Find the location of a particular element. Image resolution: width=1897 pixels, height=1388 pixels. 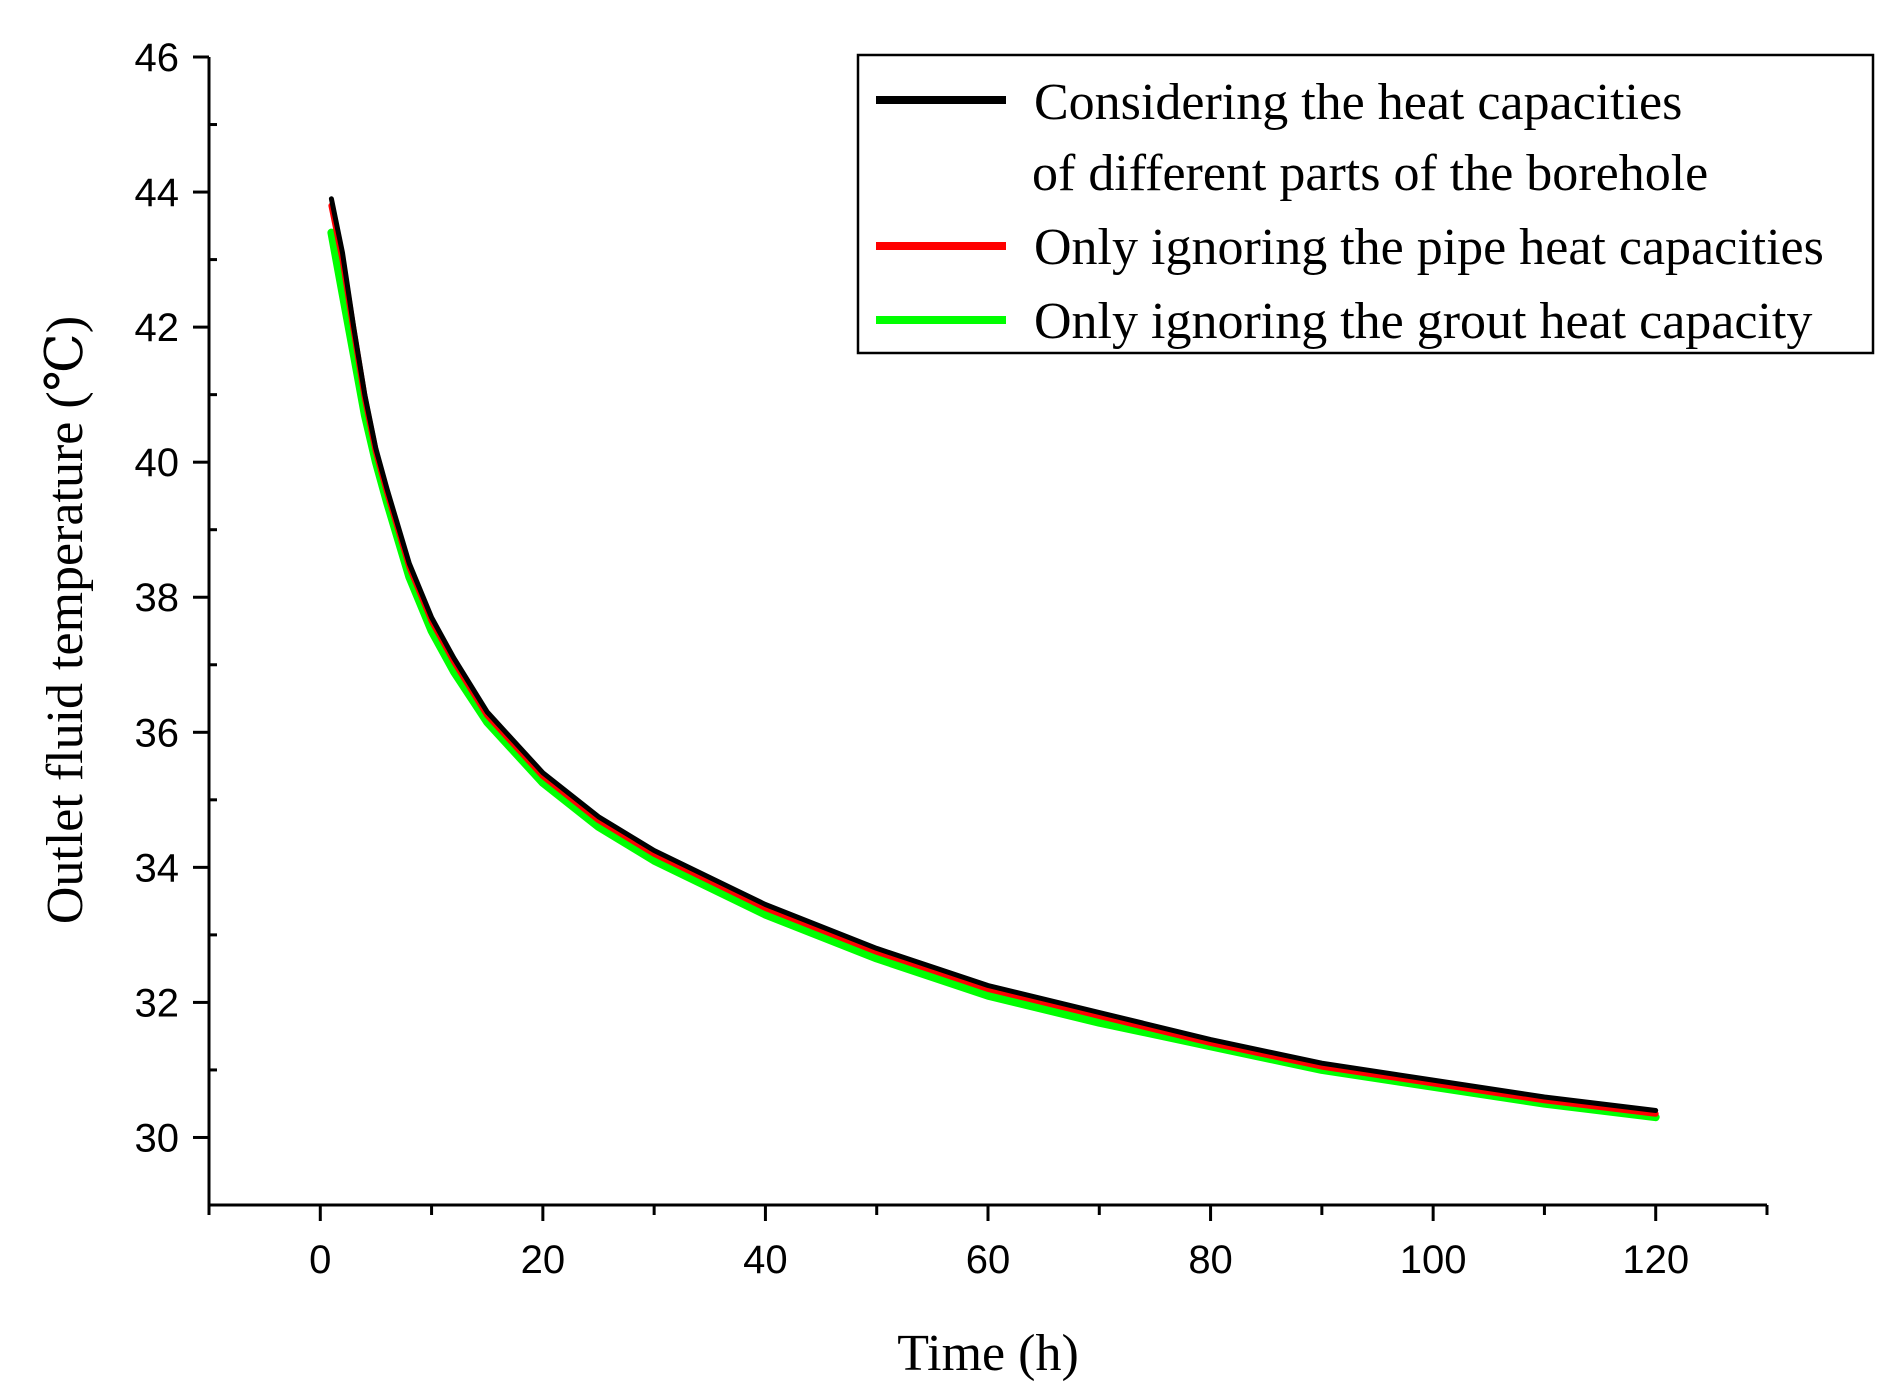

y-axis-title: Outlet fluid temperature (℃) is located at coordinates (65, 620).